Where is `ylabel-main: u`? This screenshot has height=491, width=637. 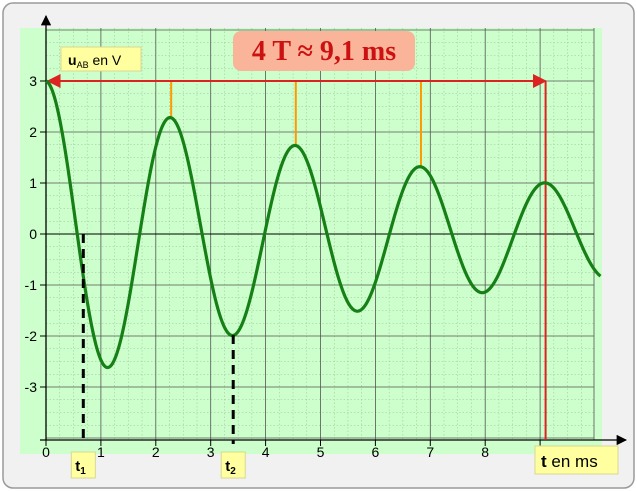 ylabel-main: u is located at coordinates (72, 60).